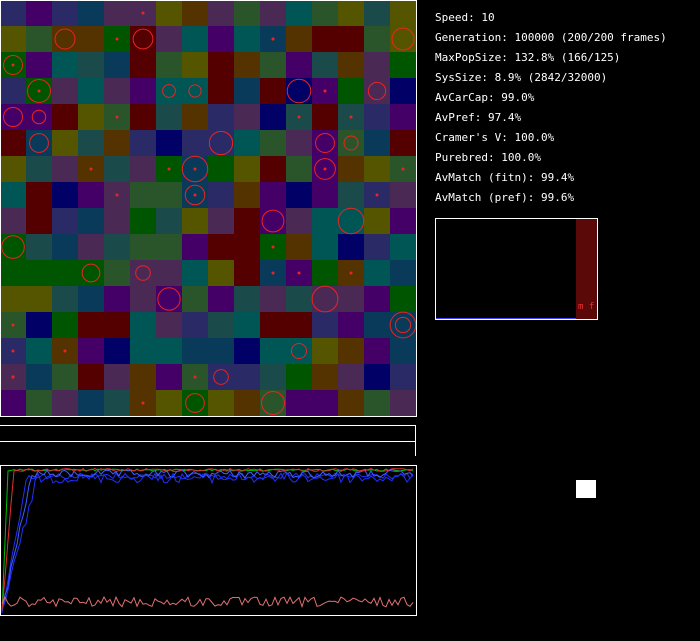  What do you see at coordinates (586, 307) in the screenshot?
I see `panel-label: m f` at bounding box center [586, 307].